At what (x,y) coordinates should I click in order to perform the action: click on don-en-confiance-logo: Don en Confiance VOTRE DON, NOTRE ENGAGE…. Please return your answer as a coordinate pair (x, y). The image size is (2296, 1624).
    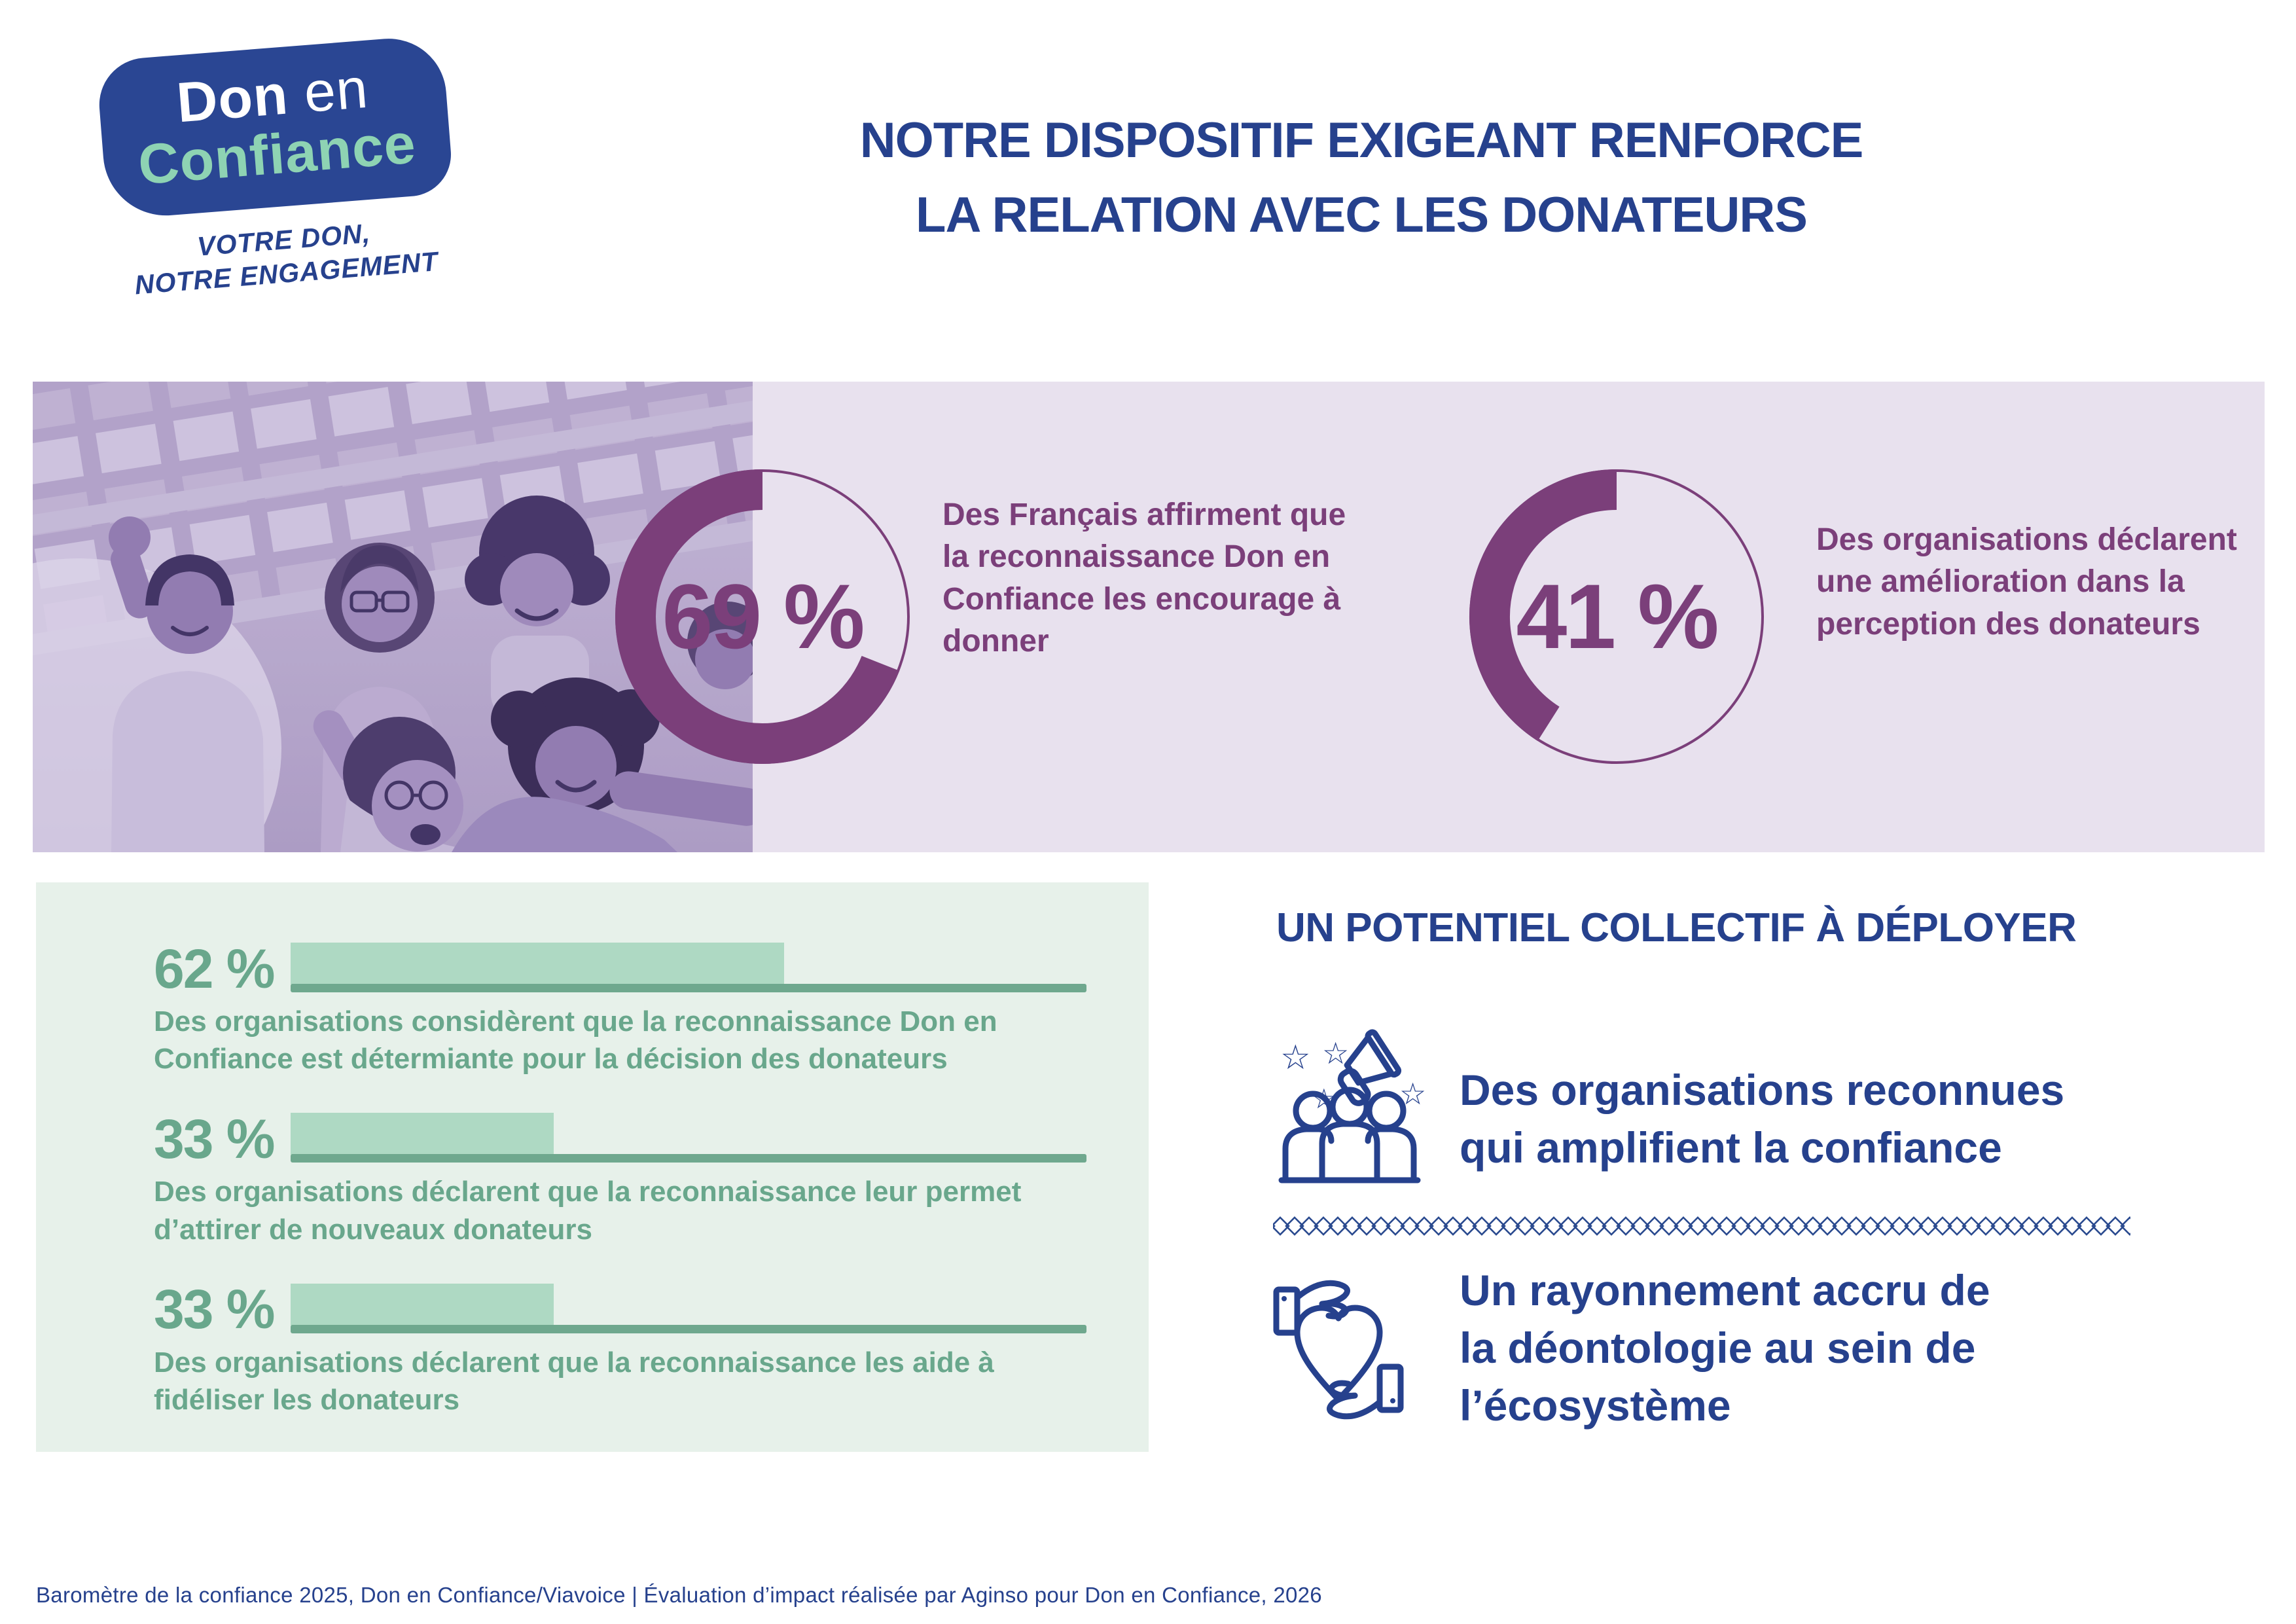
    Looking at the image, I should click on (301, 167).